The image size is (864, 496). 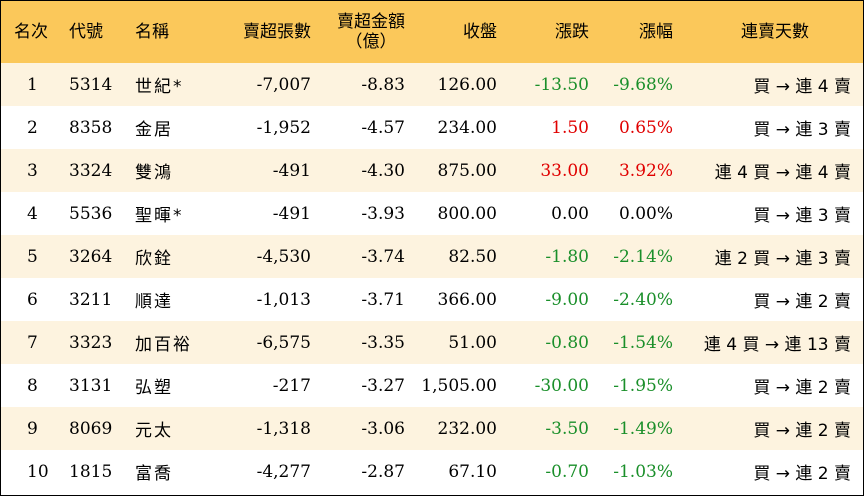 I want to click on header-net-sell-shares: 賣超張數, so click(x=277, y=32).